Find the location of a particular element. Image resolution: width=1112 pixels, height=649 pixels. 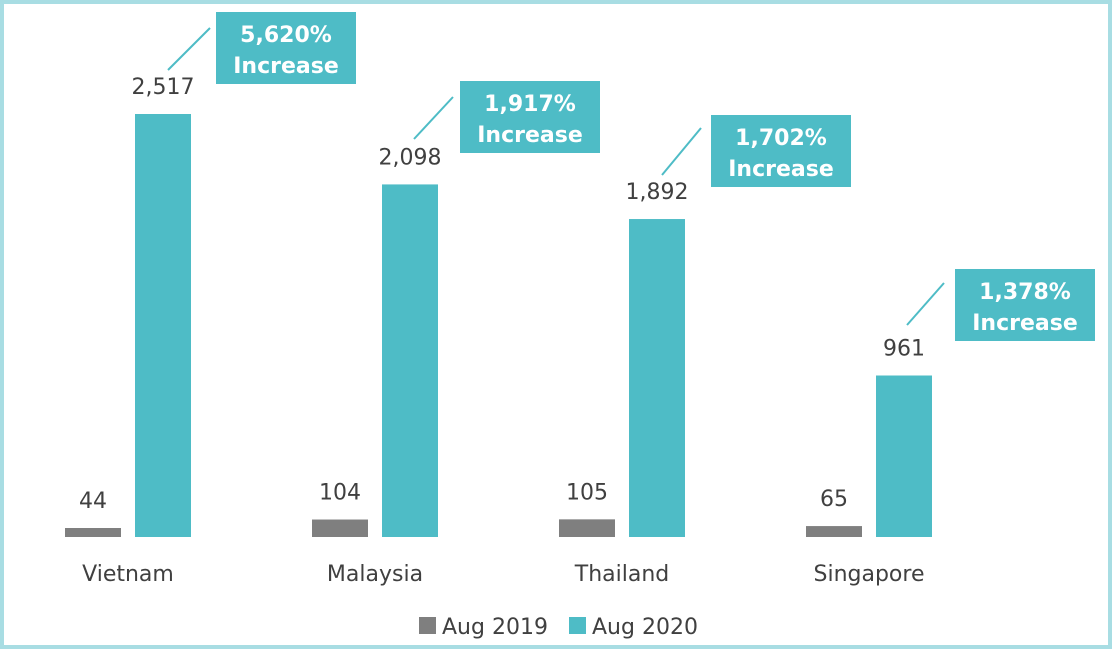

bar-thailand-aug-2020 is located at coordinates (657, 378).